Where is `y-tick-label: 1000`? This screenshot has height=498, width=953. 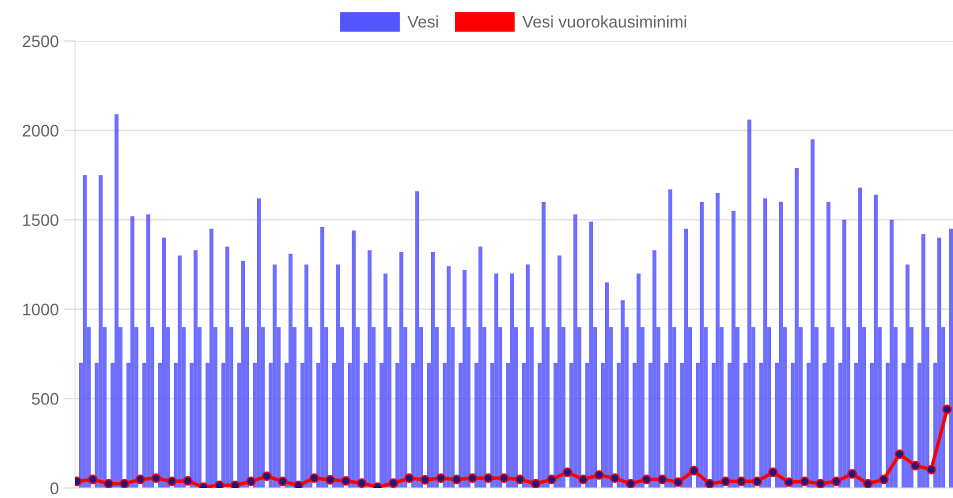
y-tick-label: 1000 is located at coordinates (40, 310).